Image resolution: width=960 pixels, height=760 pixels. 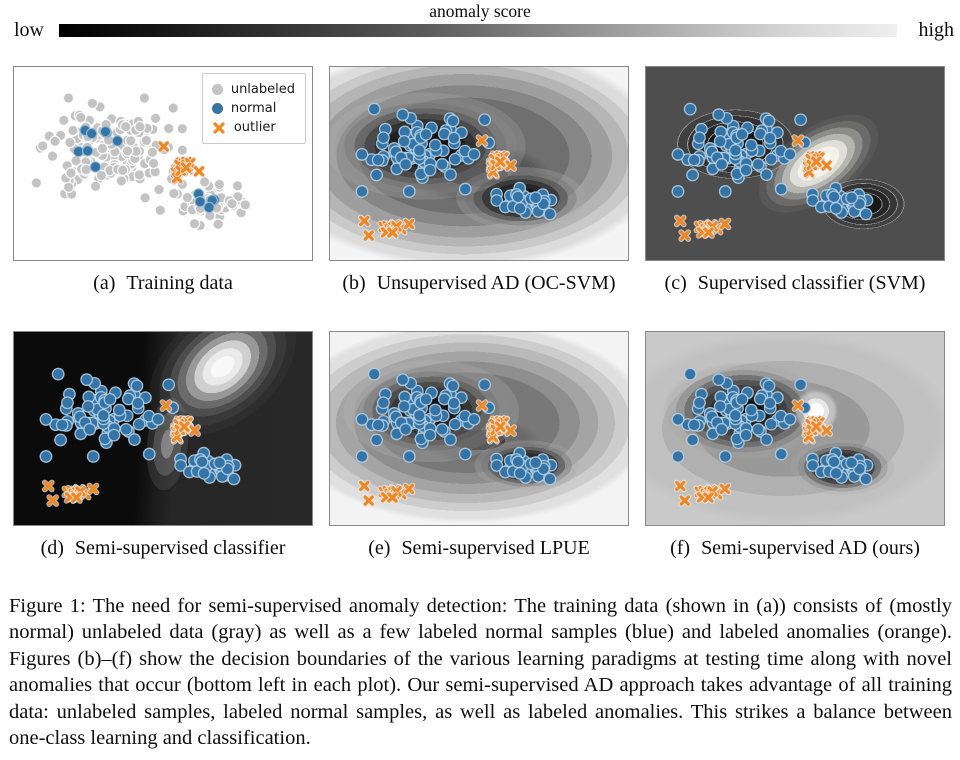 What do you see at coordinates (219, 127) in the screenshot?
I see `outlier-marker-icon` at bounding box center [219, 127].